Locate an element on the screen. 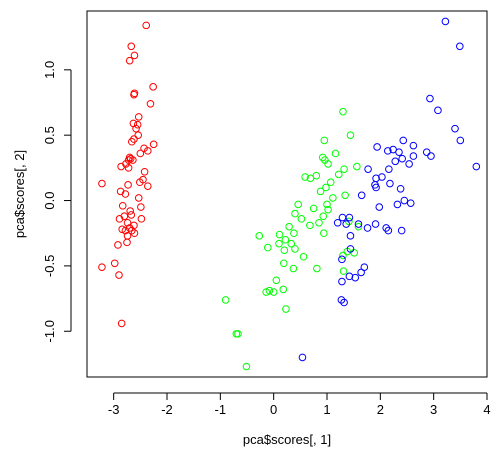 This screenshot has width=499, height=460. x-tick-label: 3 is located at coordinates (433, 409).